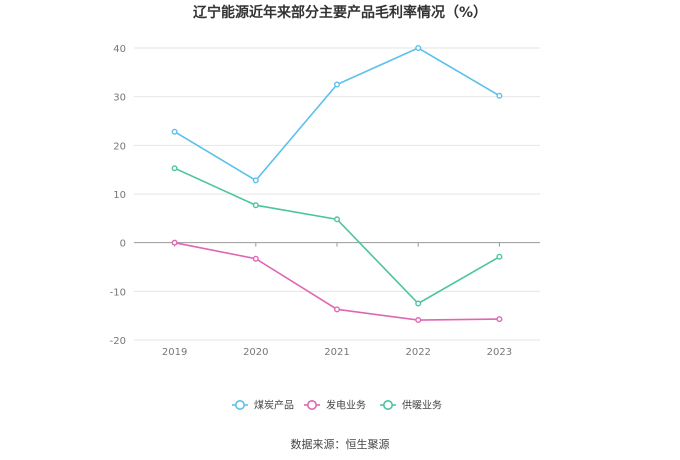 This screenshot has height=460, width=680. I want to click on legend-item: 煤炭产品, so click(263, 405).